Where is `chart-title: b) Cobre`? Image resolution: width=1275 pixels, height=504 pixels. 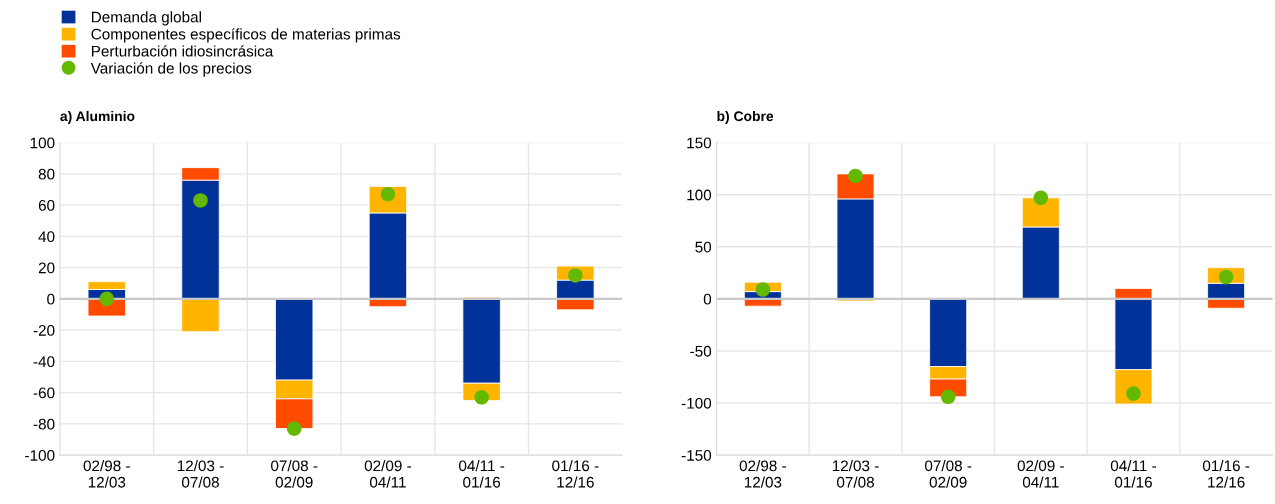 chart-title: b) Cobre is located at coordinates (745, 117).